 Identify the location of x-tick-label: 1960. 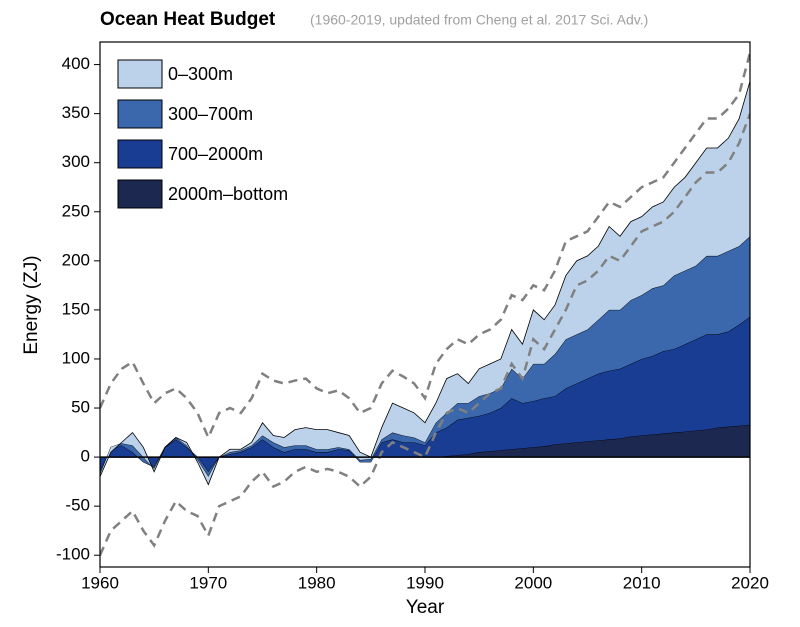
(100, 582).